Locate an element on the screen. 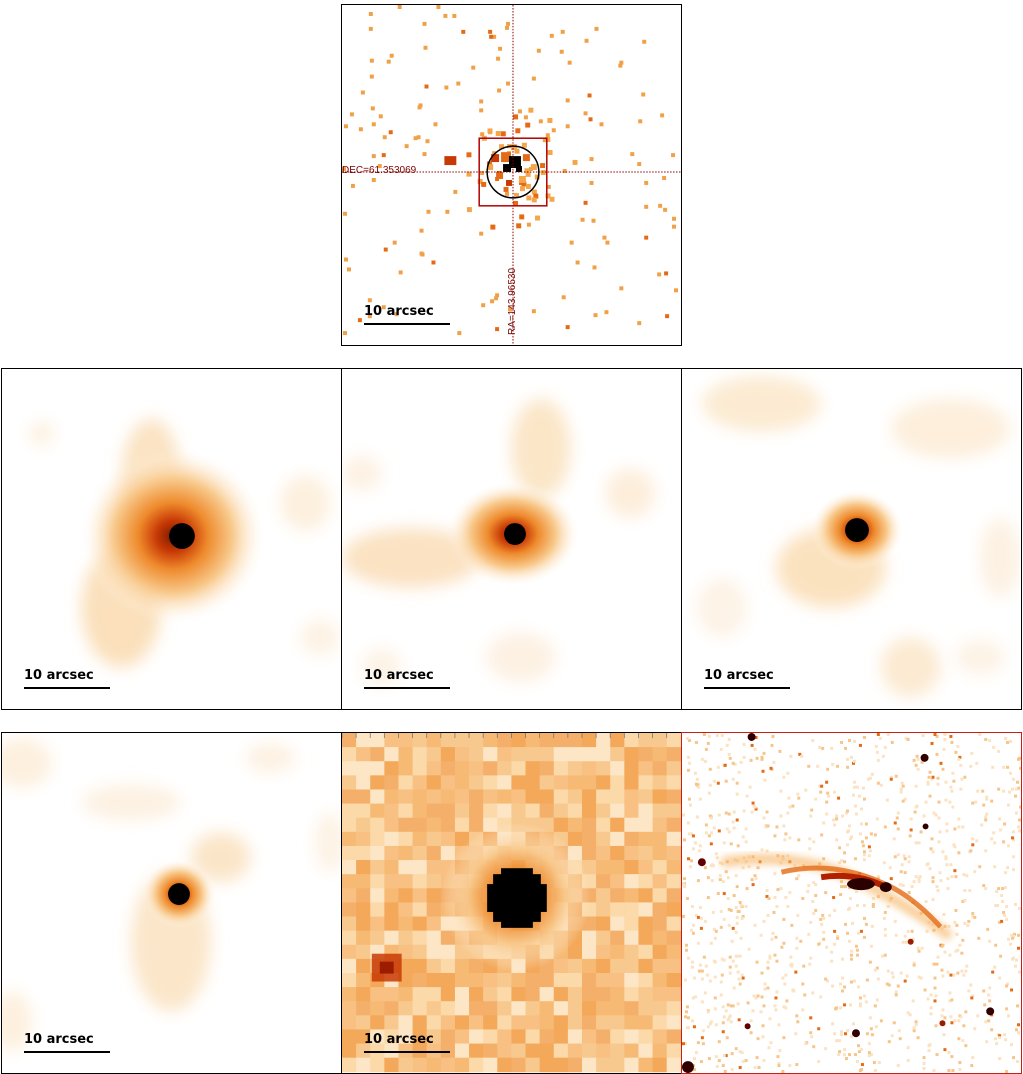 The width and height of the screenshot is (1023, 1074). tick-marks is located at coordinates (505, 735).